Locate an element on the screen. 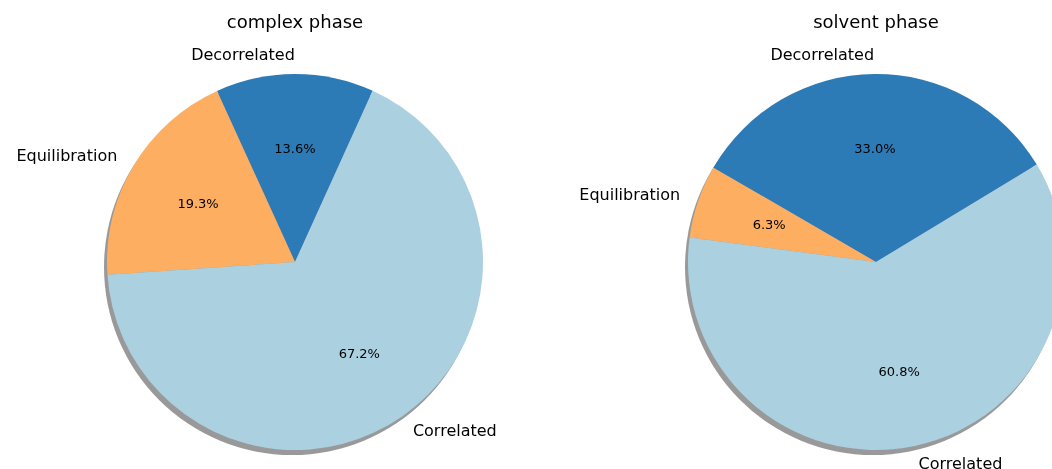  data-label: 13.6% is located at coordinates (295, 148).